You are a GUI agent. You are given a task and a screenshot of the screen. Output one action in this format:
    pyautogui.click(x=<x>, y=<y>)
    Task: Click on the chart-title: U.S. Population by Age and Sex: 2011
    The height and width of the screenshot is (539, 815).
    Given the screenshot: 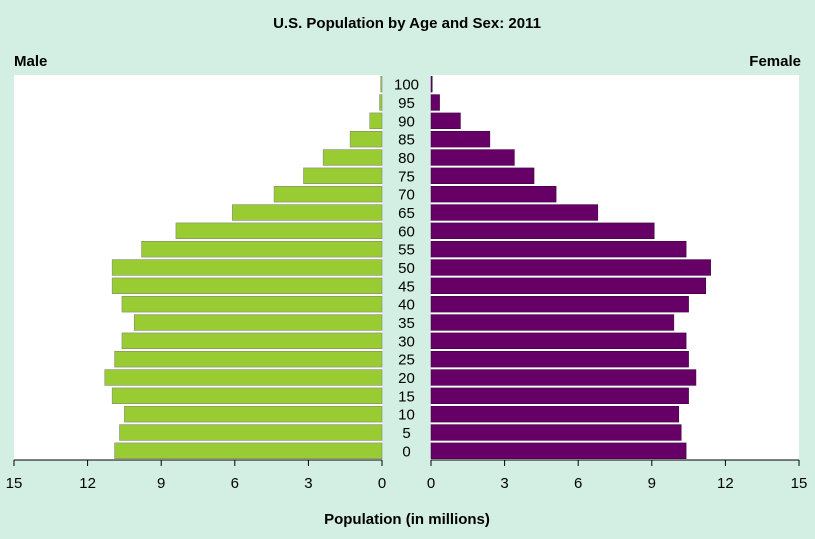 What is the action you would take?
    pyautogui.click(x=407, y=23)
    